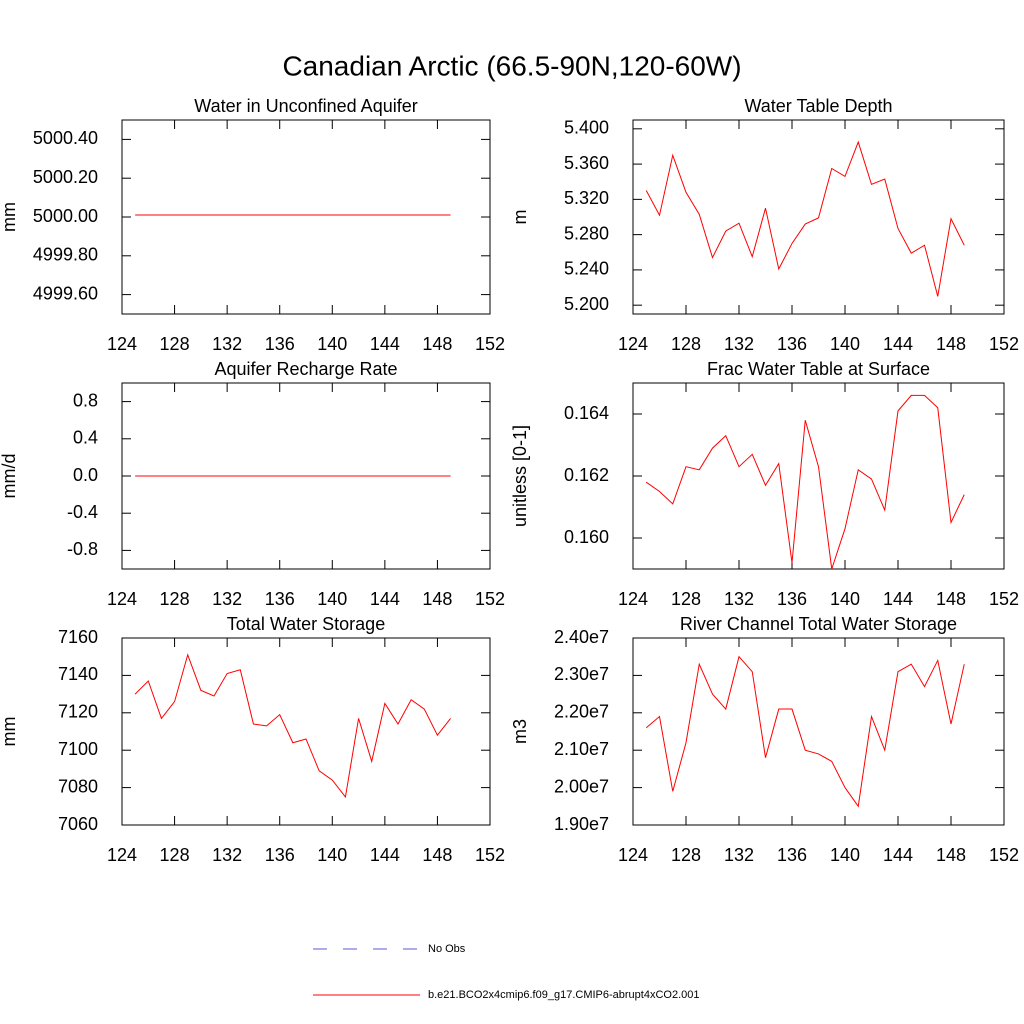 The width and height of the screenshot is (1024, 1024). Describe the element at coordinates (818, 106) in the screenshot. I see `panel-title: Water Table Depth` at that location.